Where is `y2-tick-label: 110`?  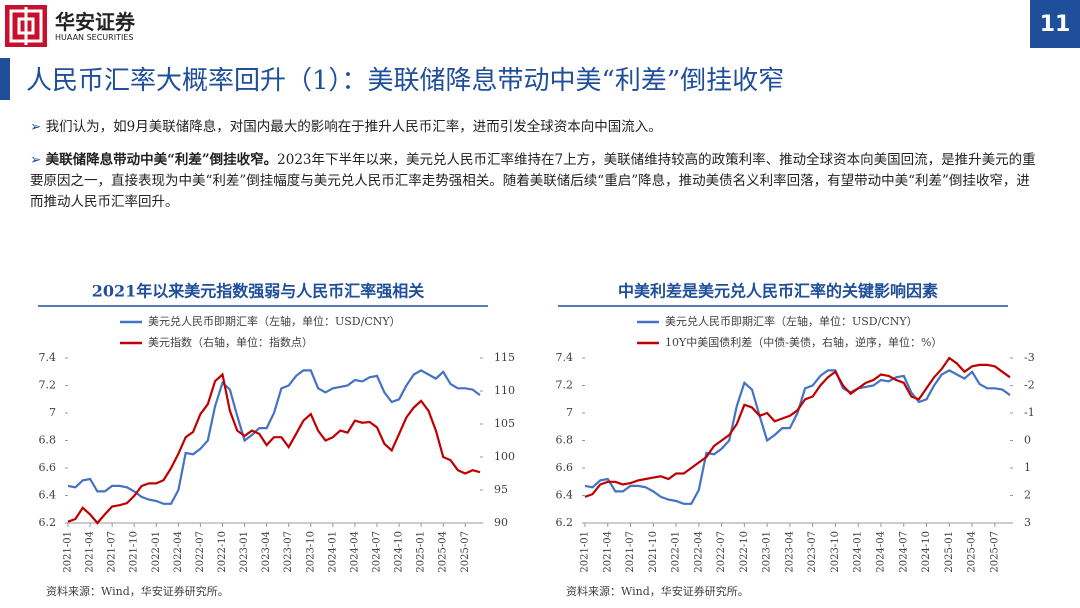 y2-tick-label: 110 is located at coordinates (504, 390).